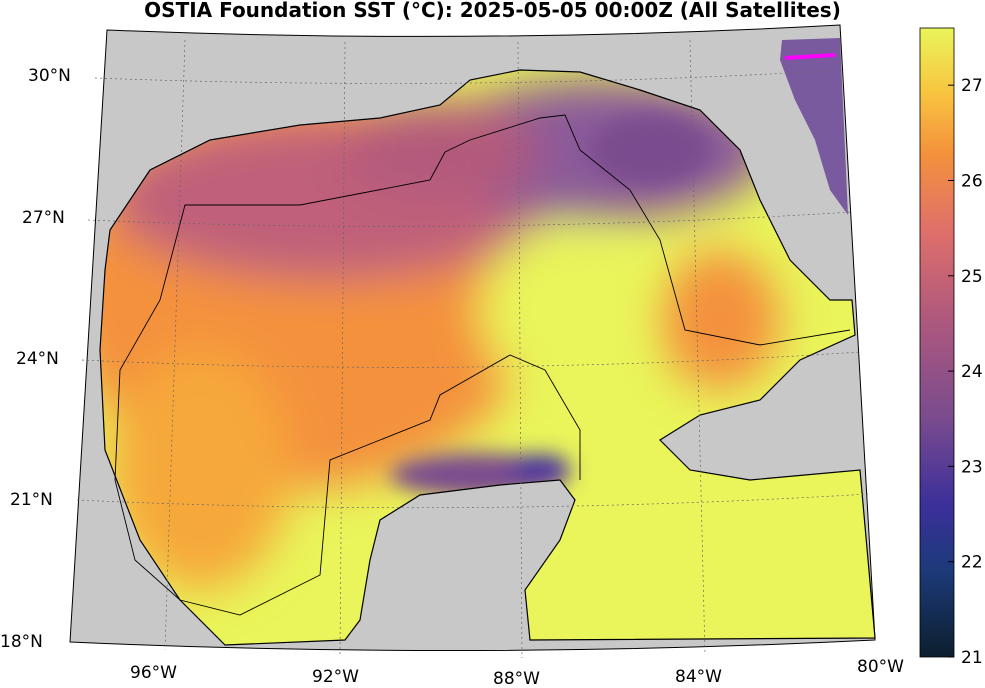 This screenshot has width=985, height=688. Describe the element at coordinates (937, 342) in the screenshot. I see `colorbar` at that location.